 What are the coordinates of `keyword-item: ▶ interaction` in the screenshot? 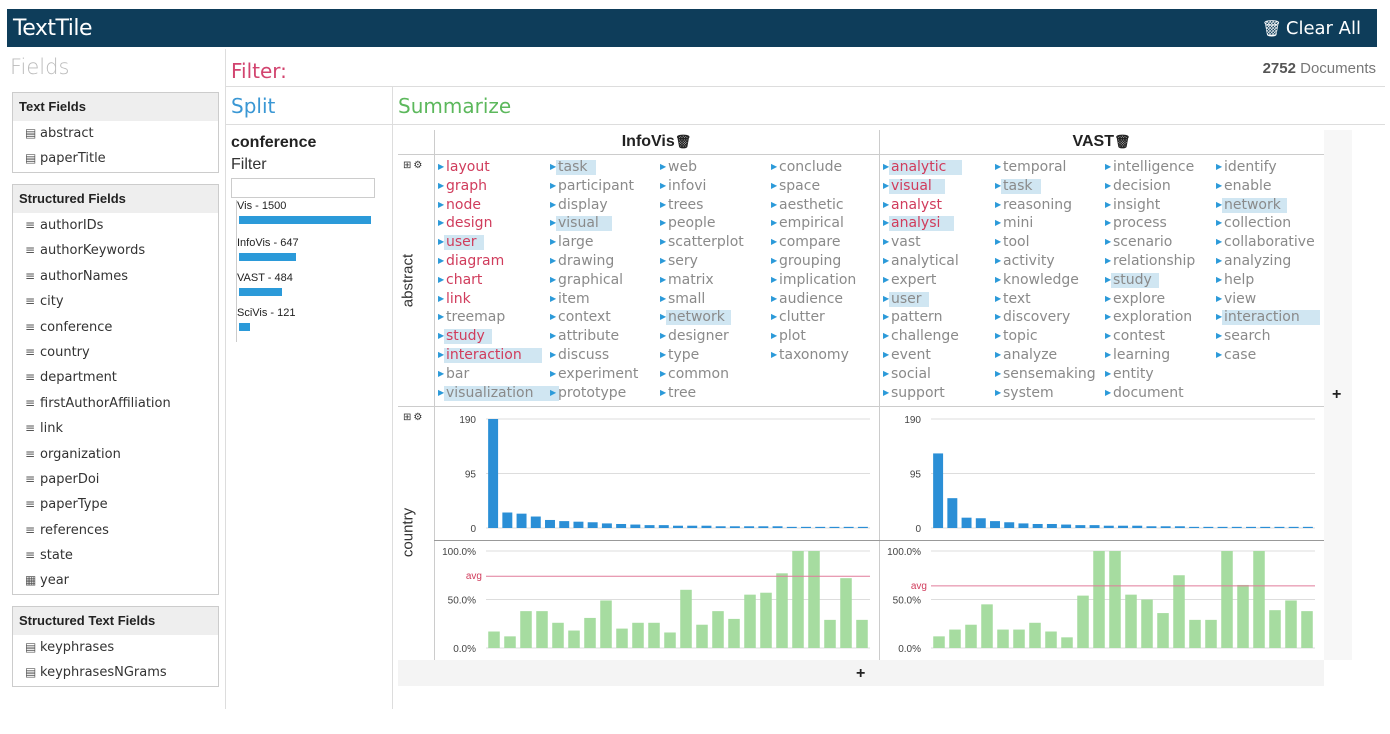 It's located at (489, 355).